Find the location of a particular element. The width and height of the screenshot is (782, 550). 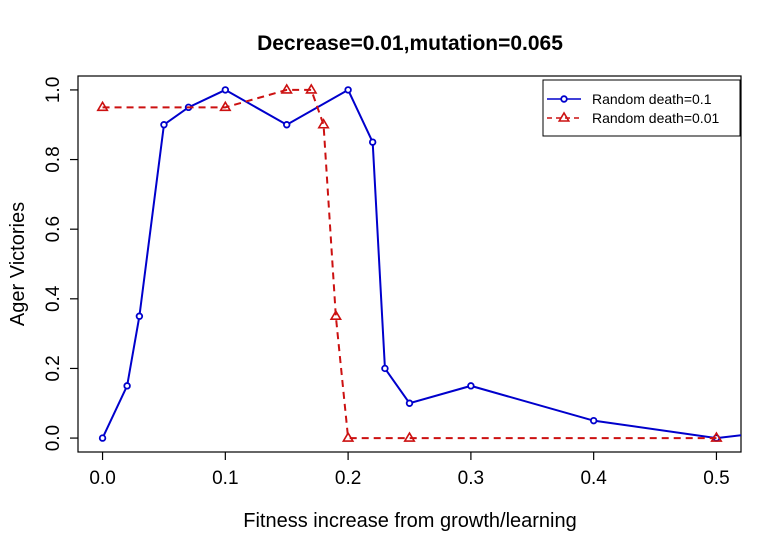

x-tick-label: 0.2 is located at coordinates (348, 478).